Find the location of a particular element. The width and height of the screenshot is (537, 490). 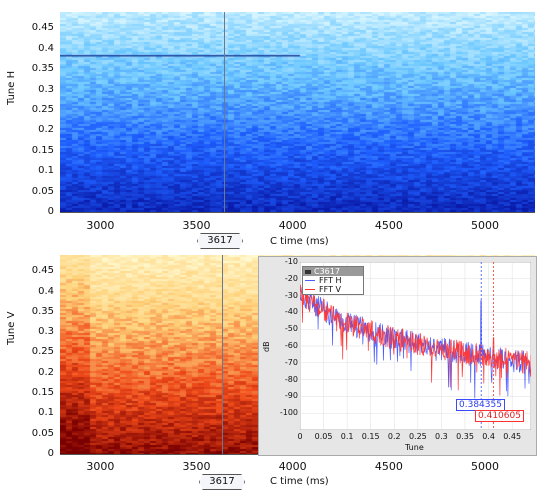

bottom-y-tick: 0.15 is located at coordinates (42, 393).